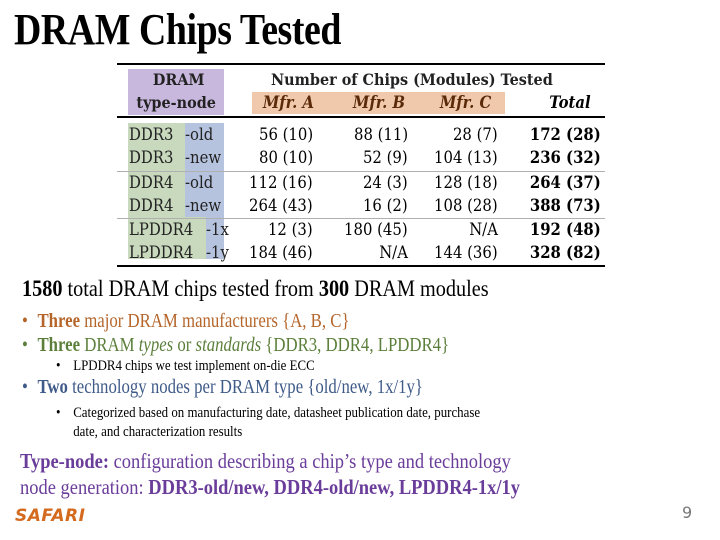 This screenshot has width=720, height=540. I want to click on sub-bullet-text: date, and characterization results, so click(158, 432).